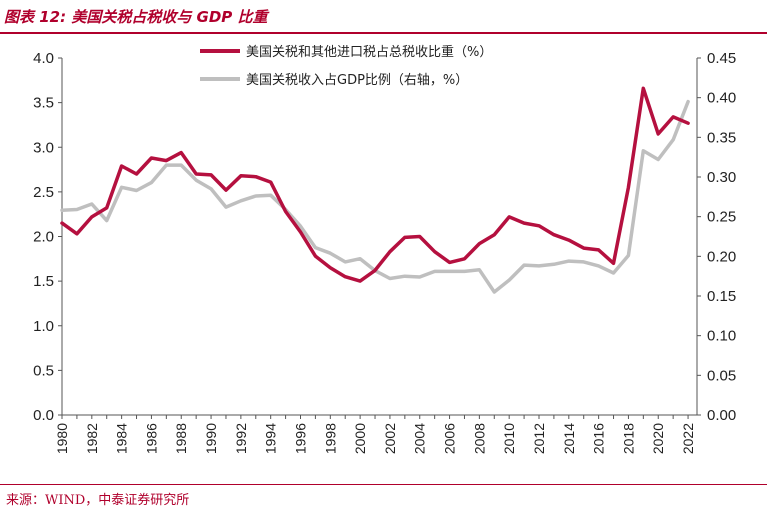  Describe the element at coordinates (721, 256) in the screenshot. I see `right-tick-label: 0.20` at that location.